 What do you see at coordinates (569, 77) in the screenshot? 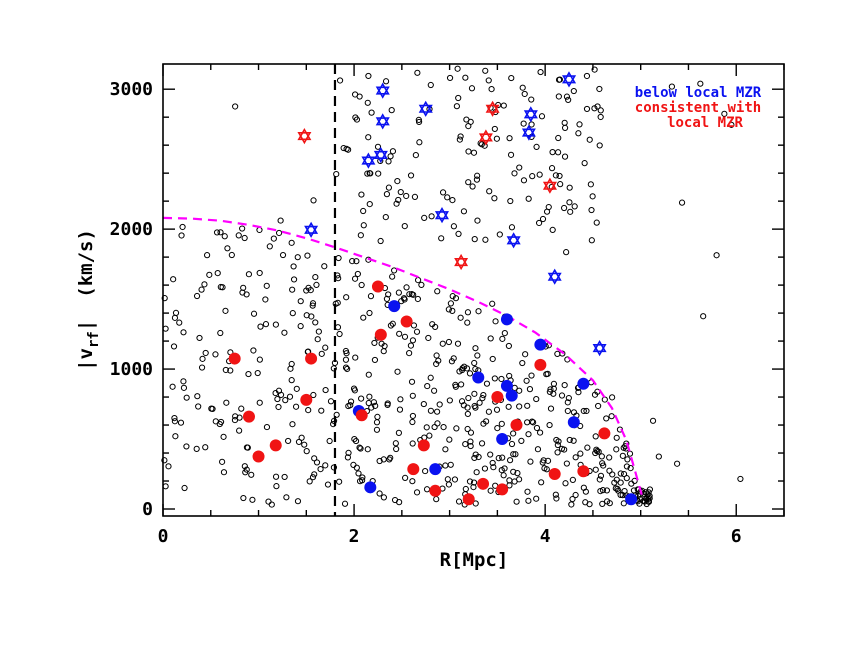
I see `blue-star-point-up` at bounding box center [569, 77].